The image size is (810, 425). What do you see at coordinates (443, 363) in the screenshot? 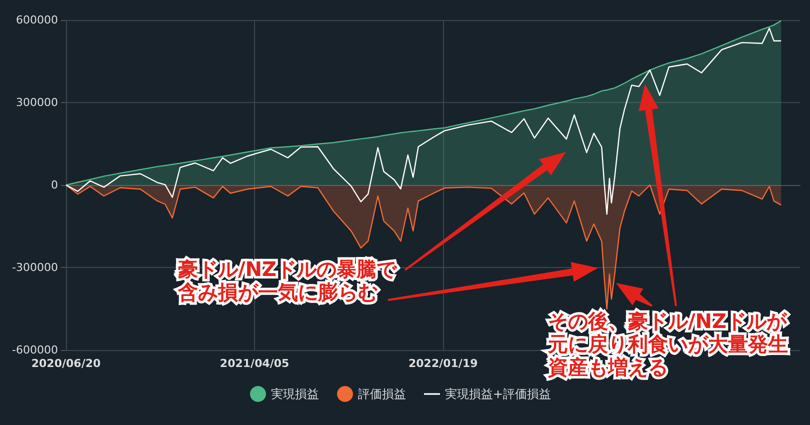
I see `x-tick-label: 2022/01/19` at bounding box center [443, 363].